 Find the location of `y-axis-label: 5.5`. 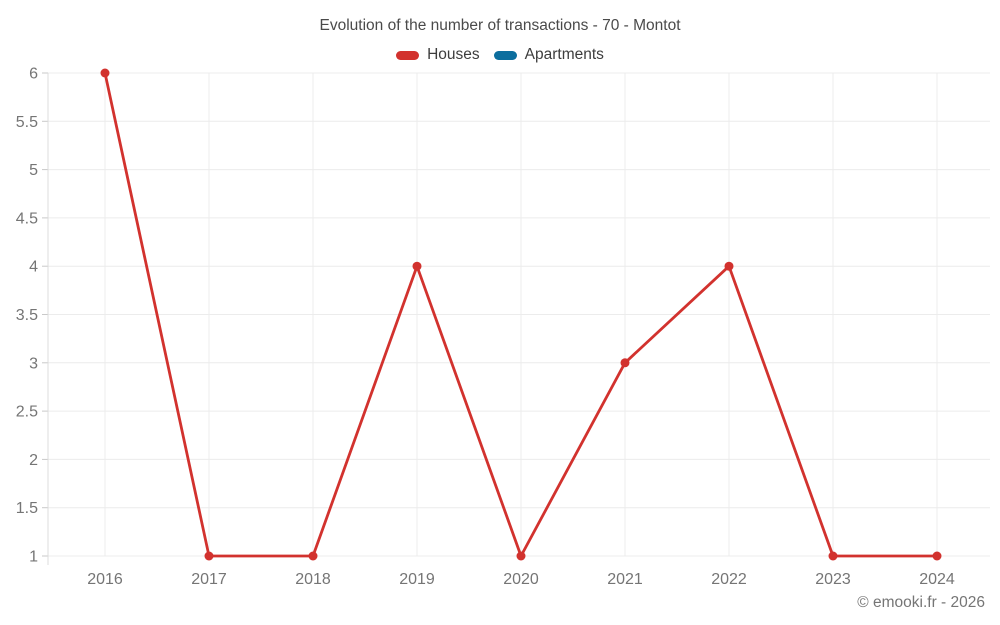

y-axis-label: 5.5 is located at coordinates (27, 122).